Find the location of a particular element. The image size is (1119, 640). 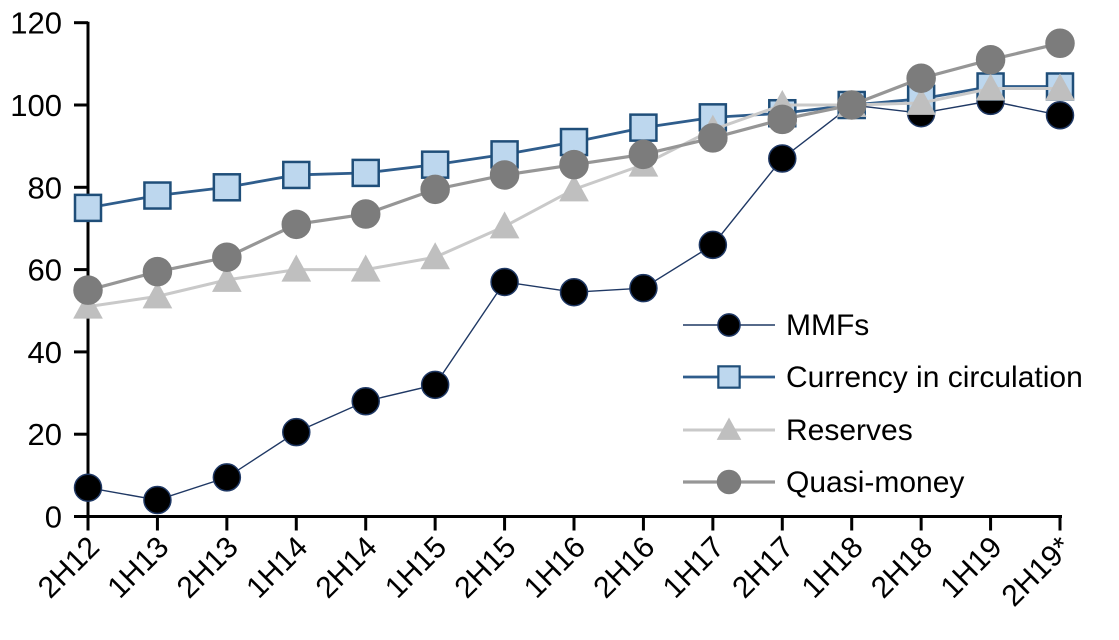

legend-item-mmfs: MMFs is located at coordinates (776, 325).